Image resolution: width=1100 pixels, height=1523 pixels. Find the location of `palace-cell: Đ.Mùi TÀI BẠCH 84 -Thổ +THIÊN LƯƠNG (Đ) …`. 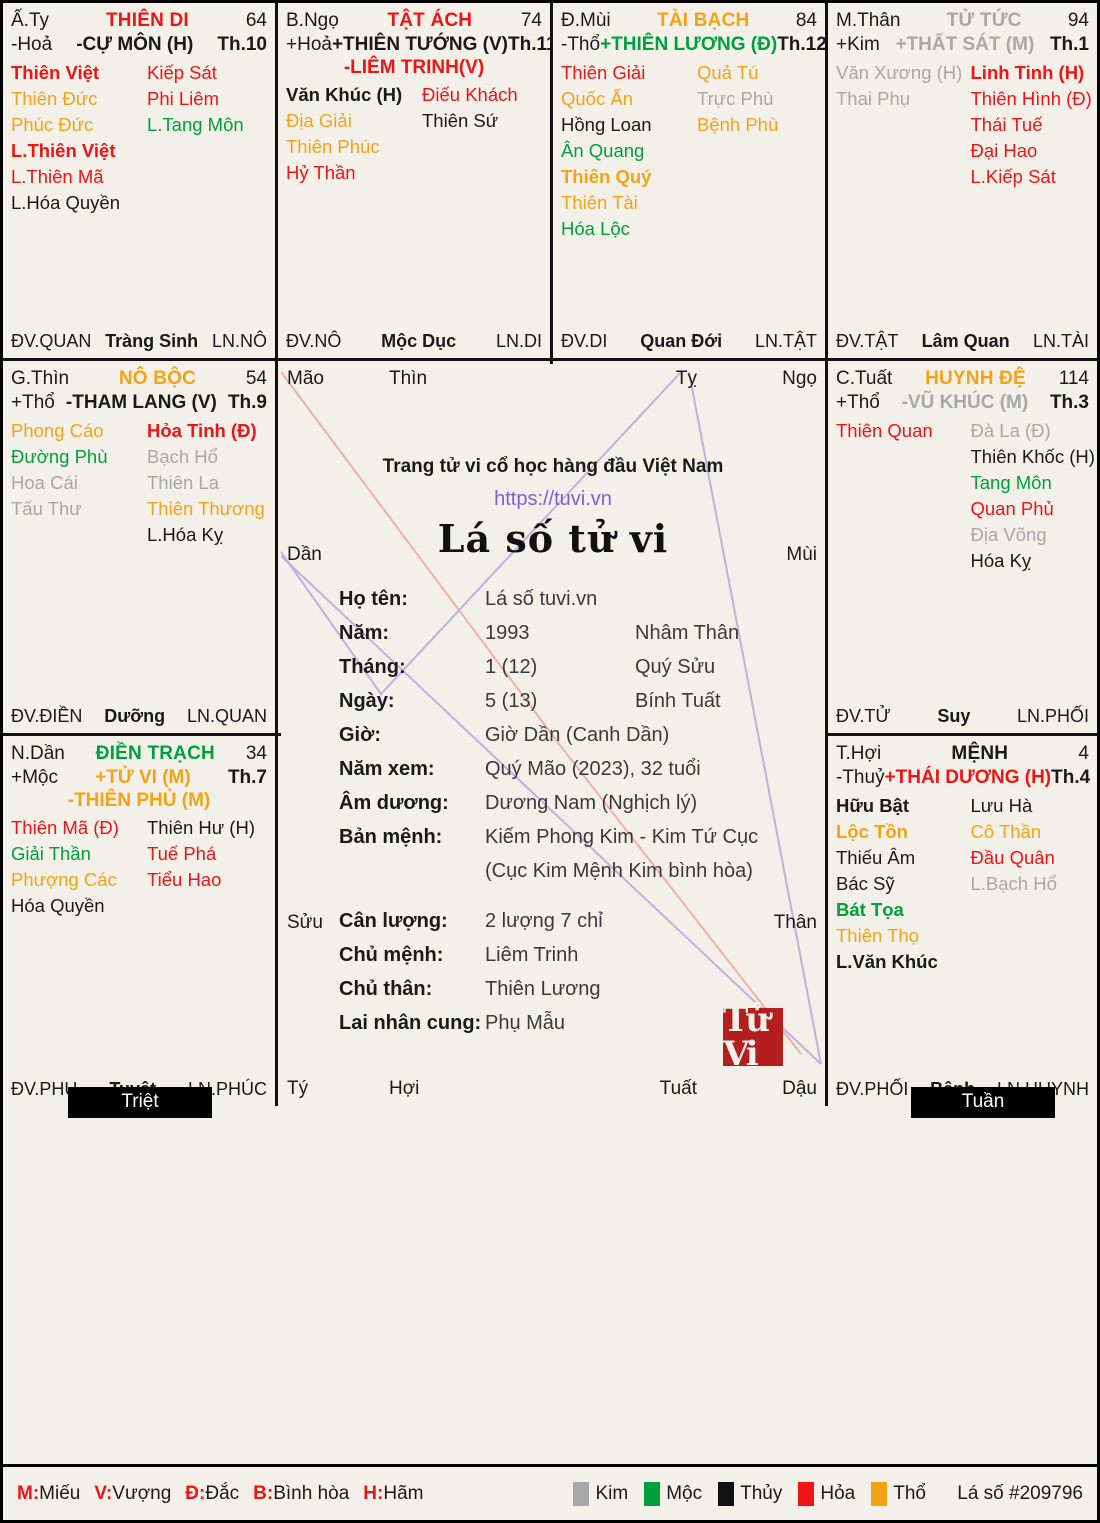

palace-cell: Đ.Mùi TÀI BẠCH 84 -Thổ +THIÊN LƯƠNG (Đ) … is located at coordinates (690, 182).